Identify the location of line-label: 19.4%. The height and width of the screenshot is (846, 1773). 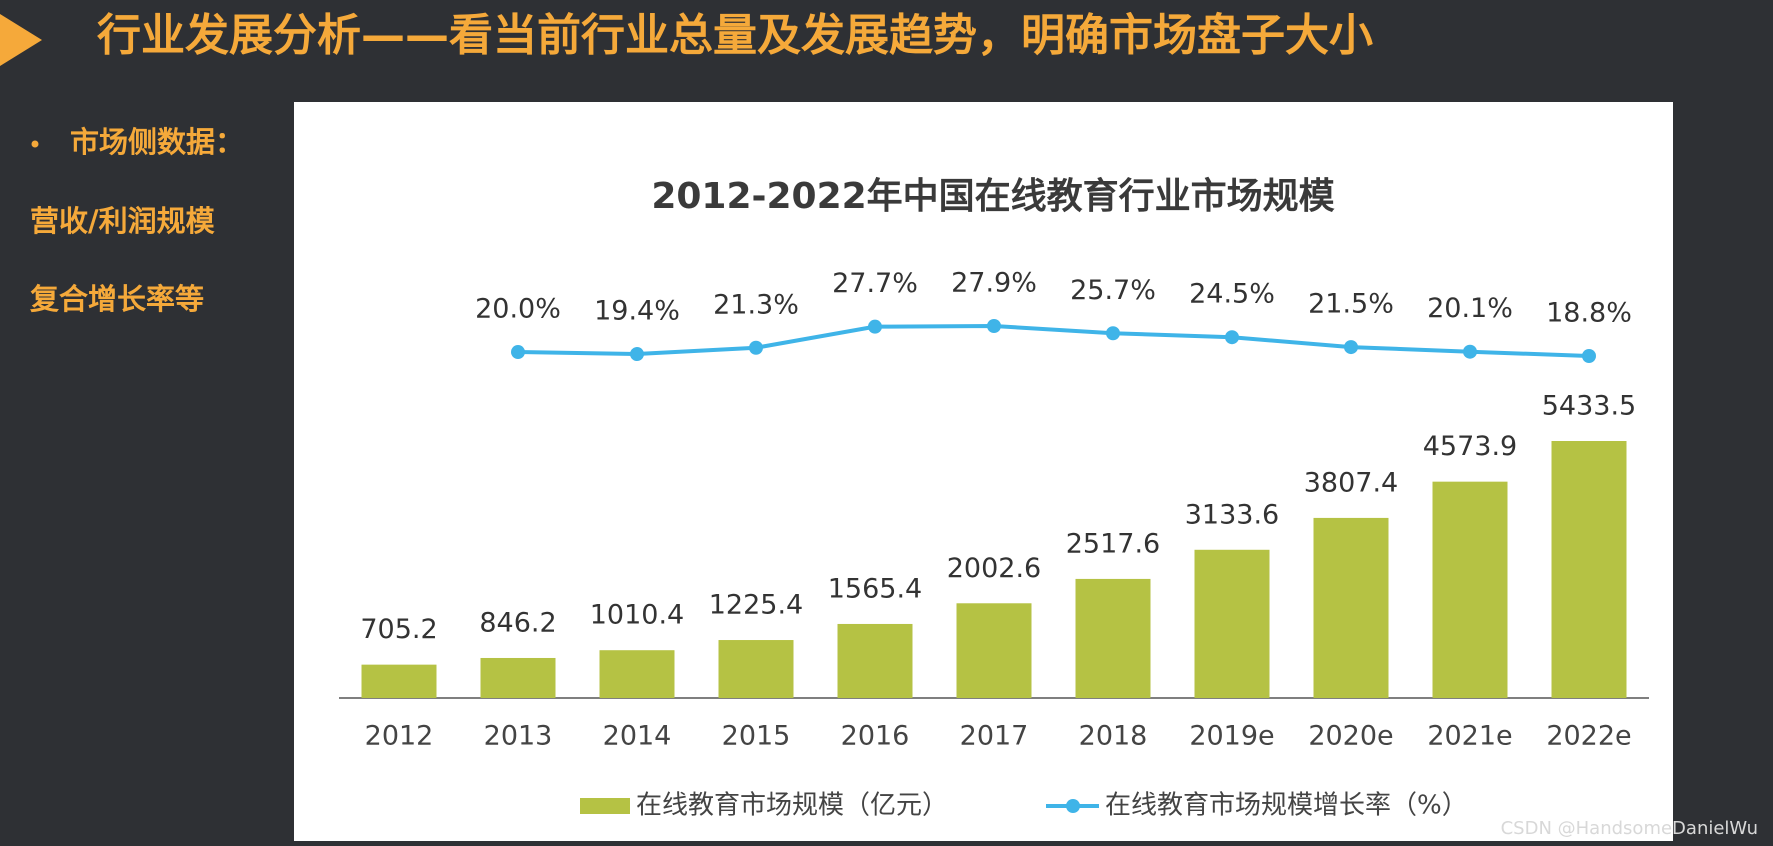
(637, 311).